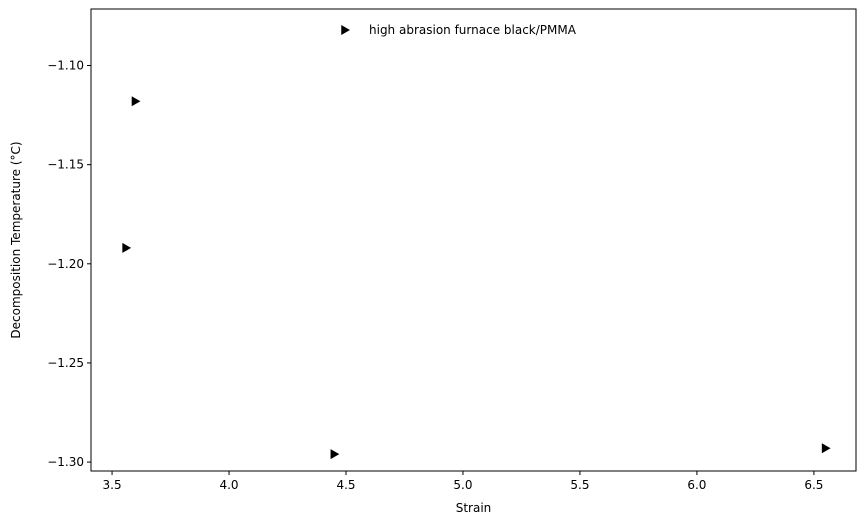 The image size is (866, 525). What do you see at coordinates (473, 30) in the screenshot?
I see `legend-label: high abrasion furnace black/PMMA` at bounding box center [473, 30].